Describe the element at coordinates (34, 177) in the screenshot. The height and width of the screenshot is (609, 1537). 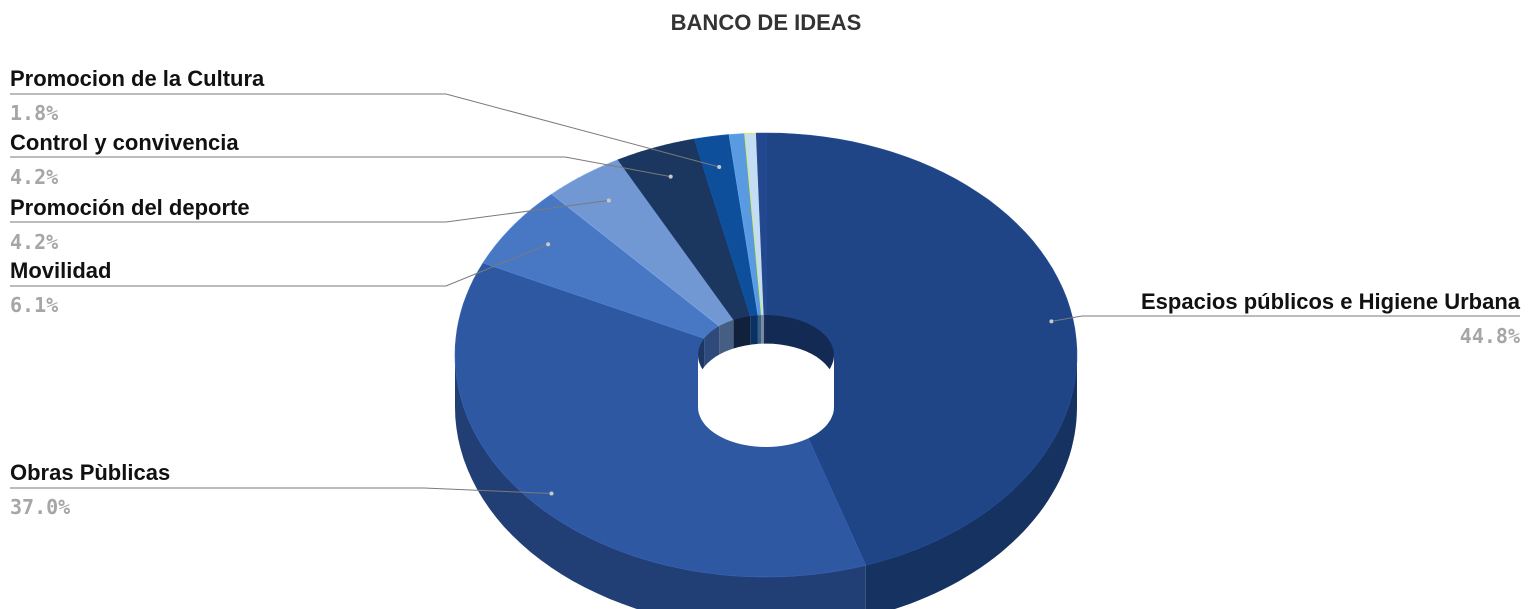
I see `value-label-control-y-convivencia: 4.2%` at that location.